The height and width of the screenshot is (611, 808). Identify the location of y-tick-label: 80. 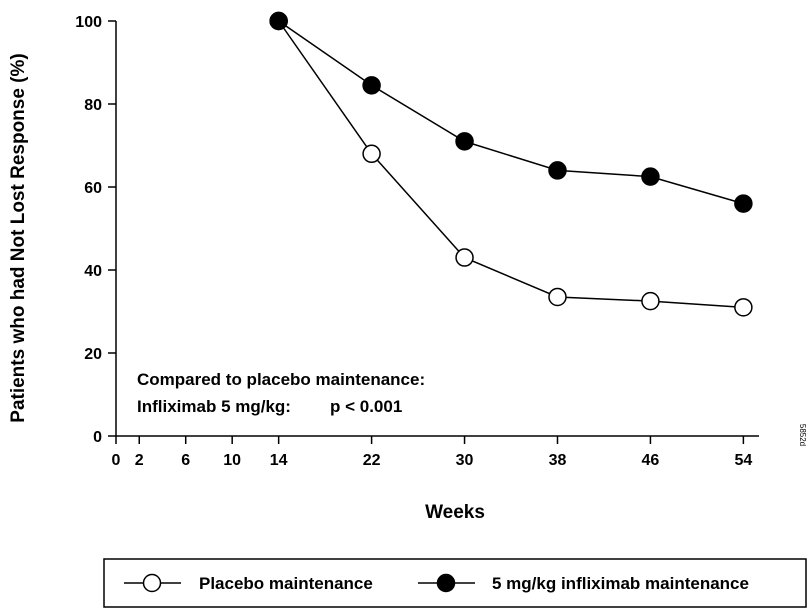
(93, 105).